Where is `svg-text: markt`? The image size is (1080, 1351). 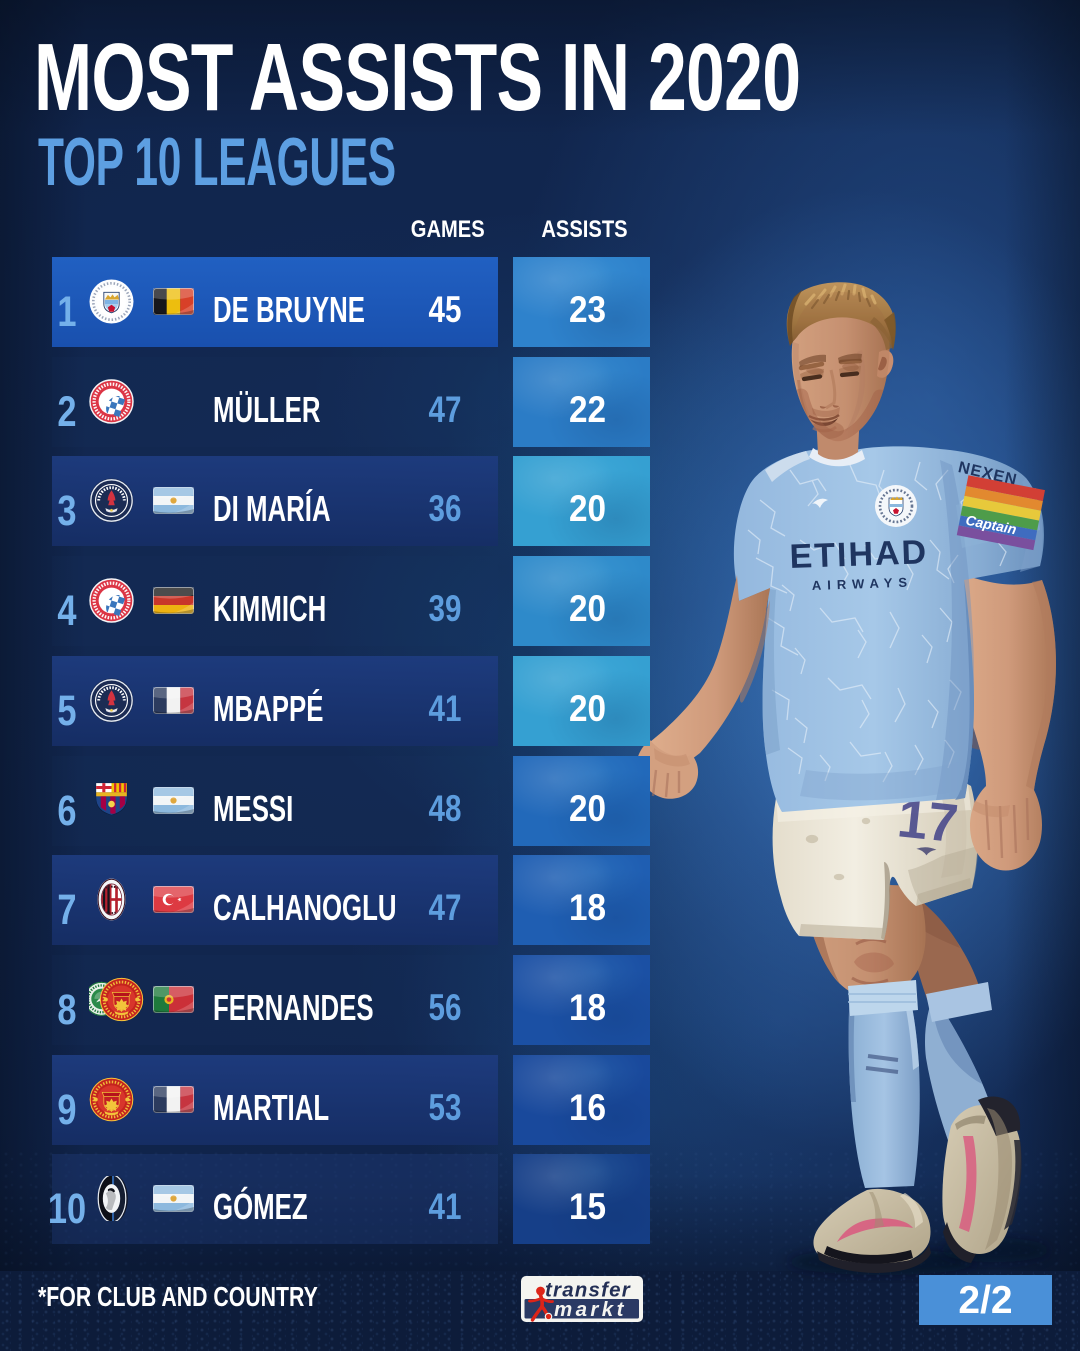 svg-text: markt is located at coordinates (590, 1309).